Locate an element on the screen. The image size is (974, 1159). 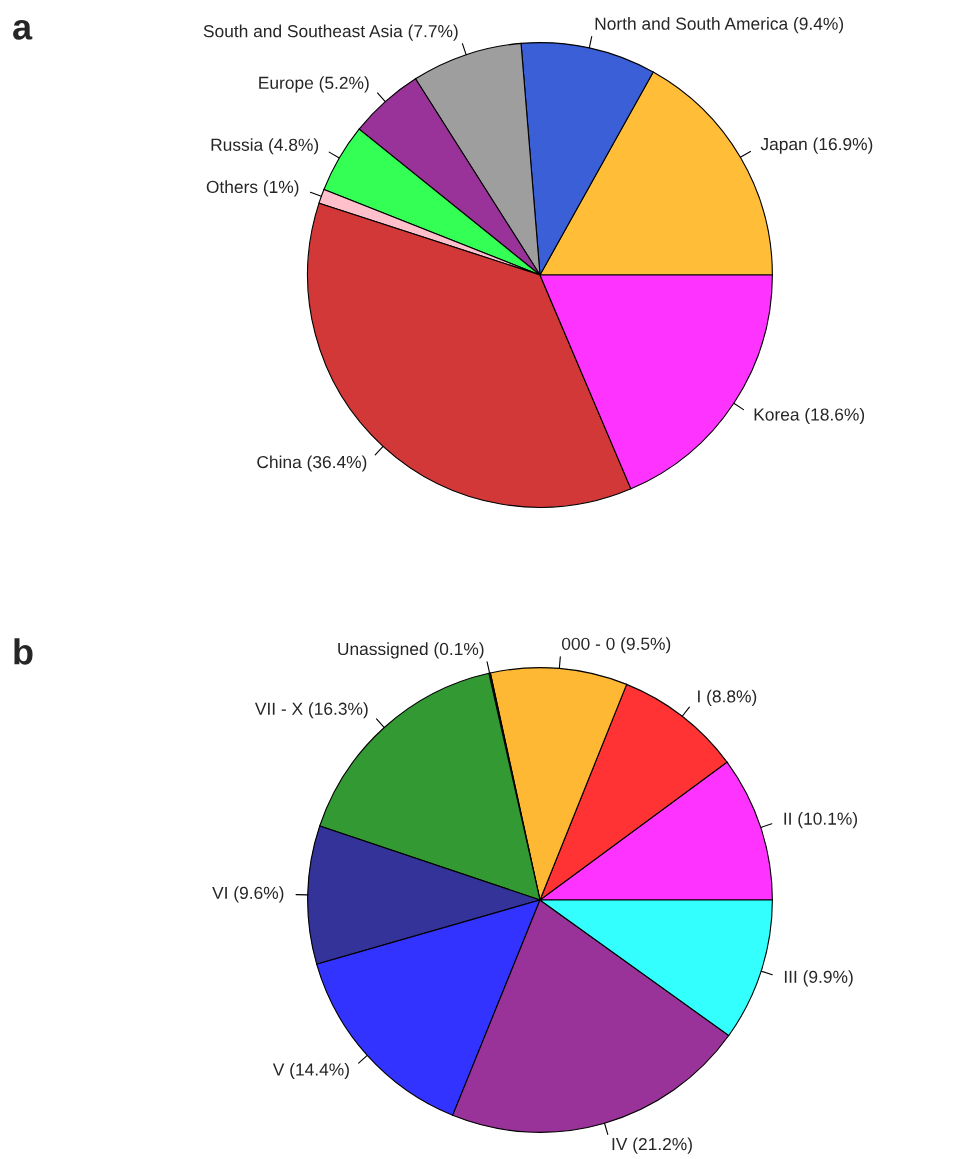
slice-label: Unassigned (0.1%) is located at coordinates (411, 650).